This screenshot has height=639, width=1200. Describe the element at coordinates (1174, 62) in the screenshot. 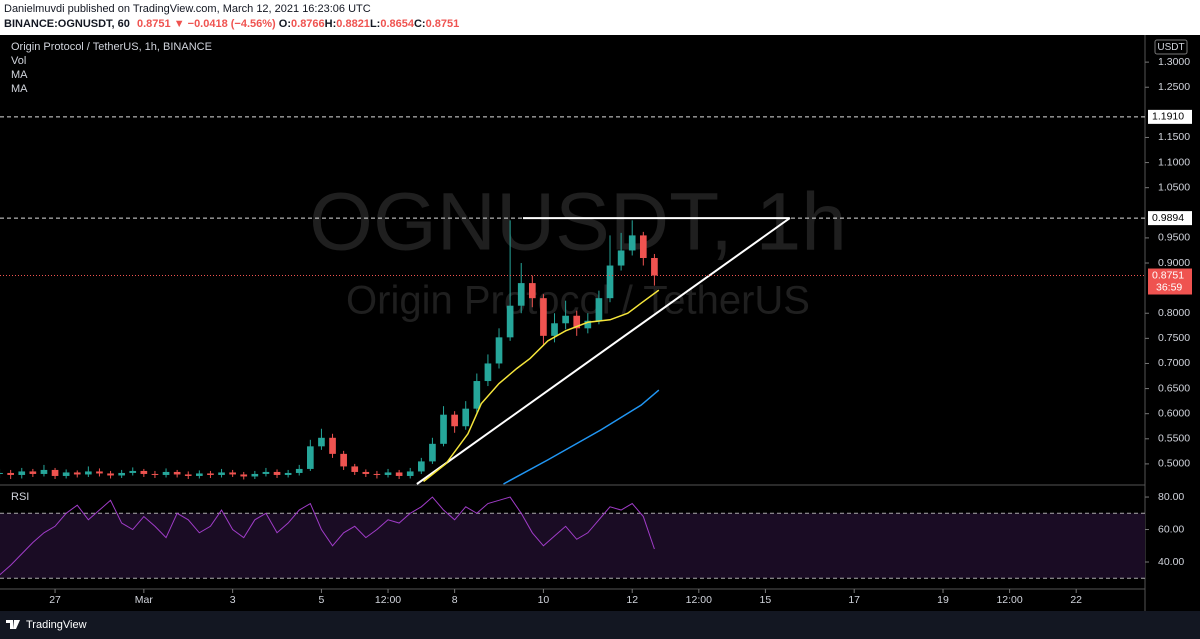

I see `y-tick-label: 1.3000` at that location.